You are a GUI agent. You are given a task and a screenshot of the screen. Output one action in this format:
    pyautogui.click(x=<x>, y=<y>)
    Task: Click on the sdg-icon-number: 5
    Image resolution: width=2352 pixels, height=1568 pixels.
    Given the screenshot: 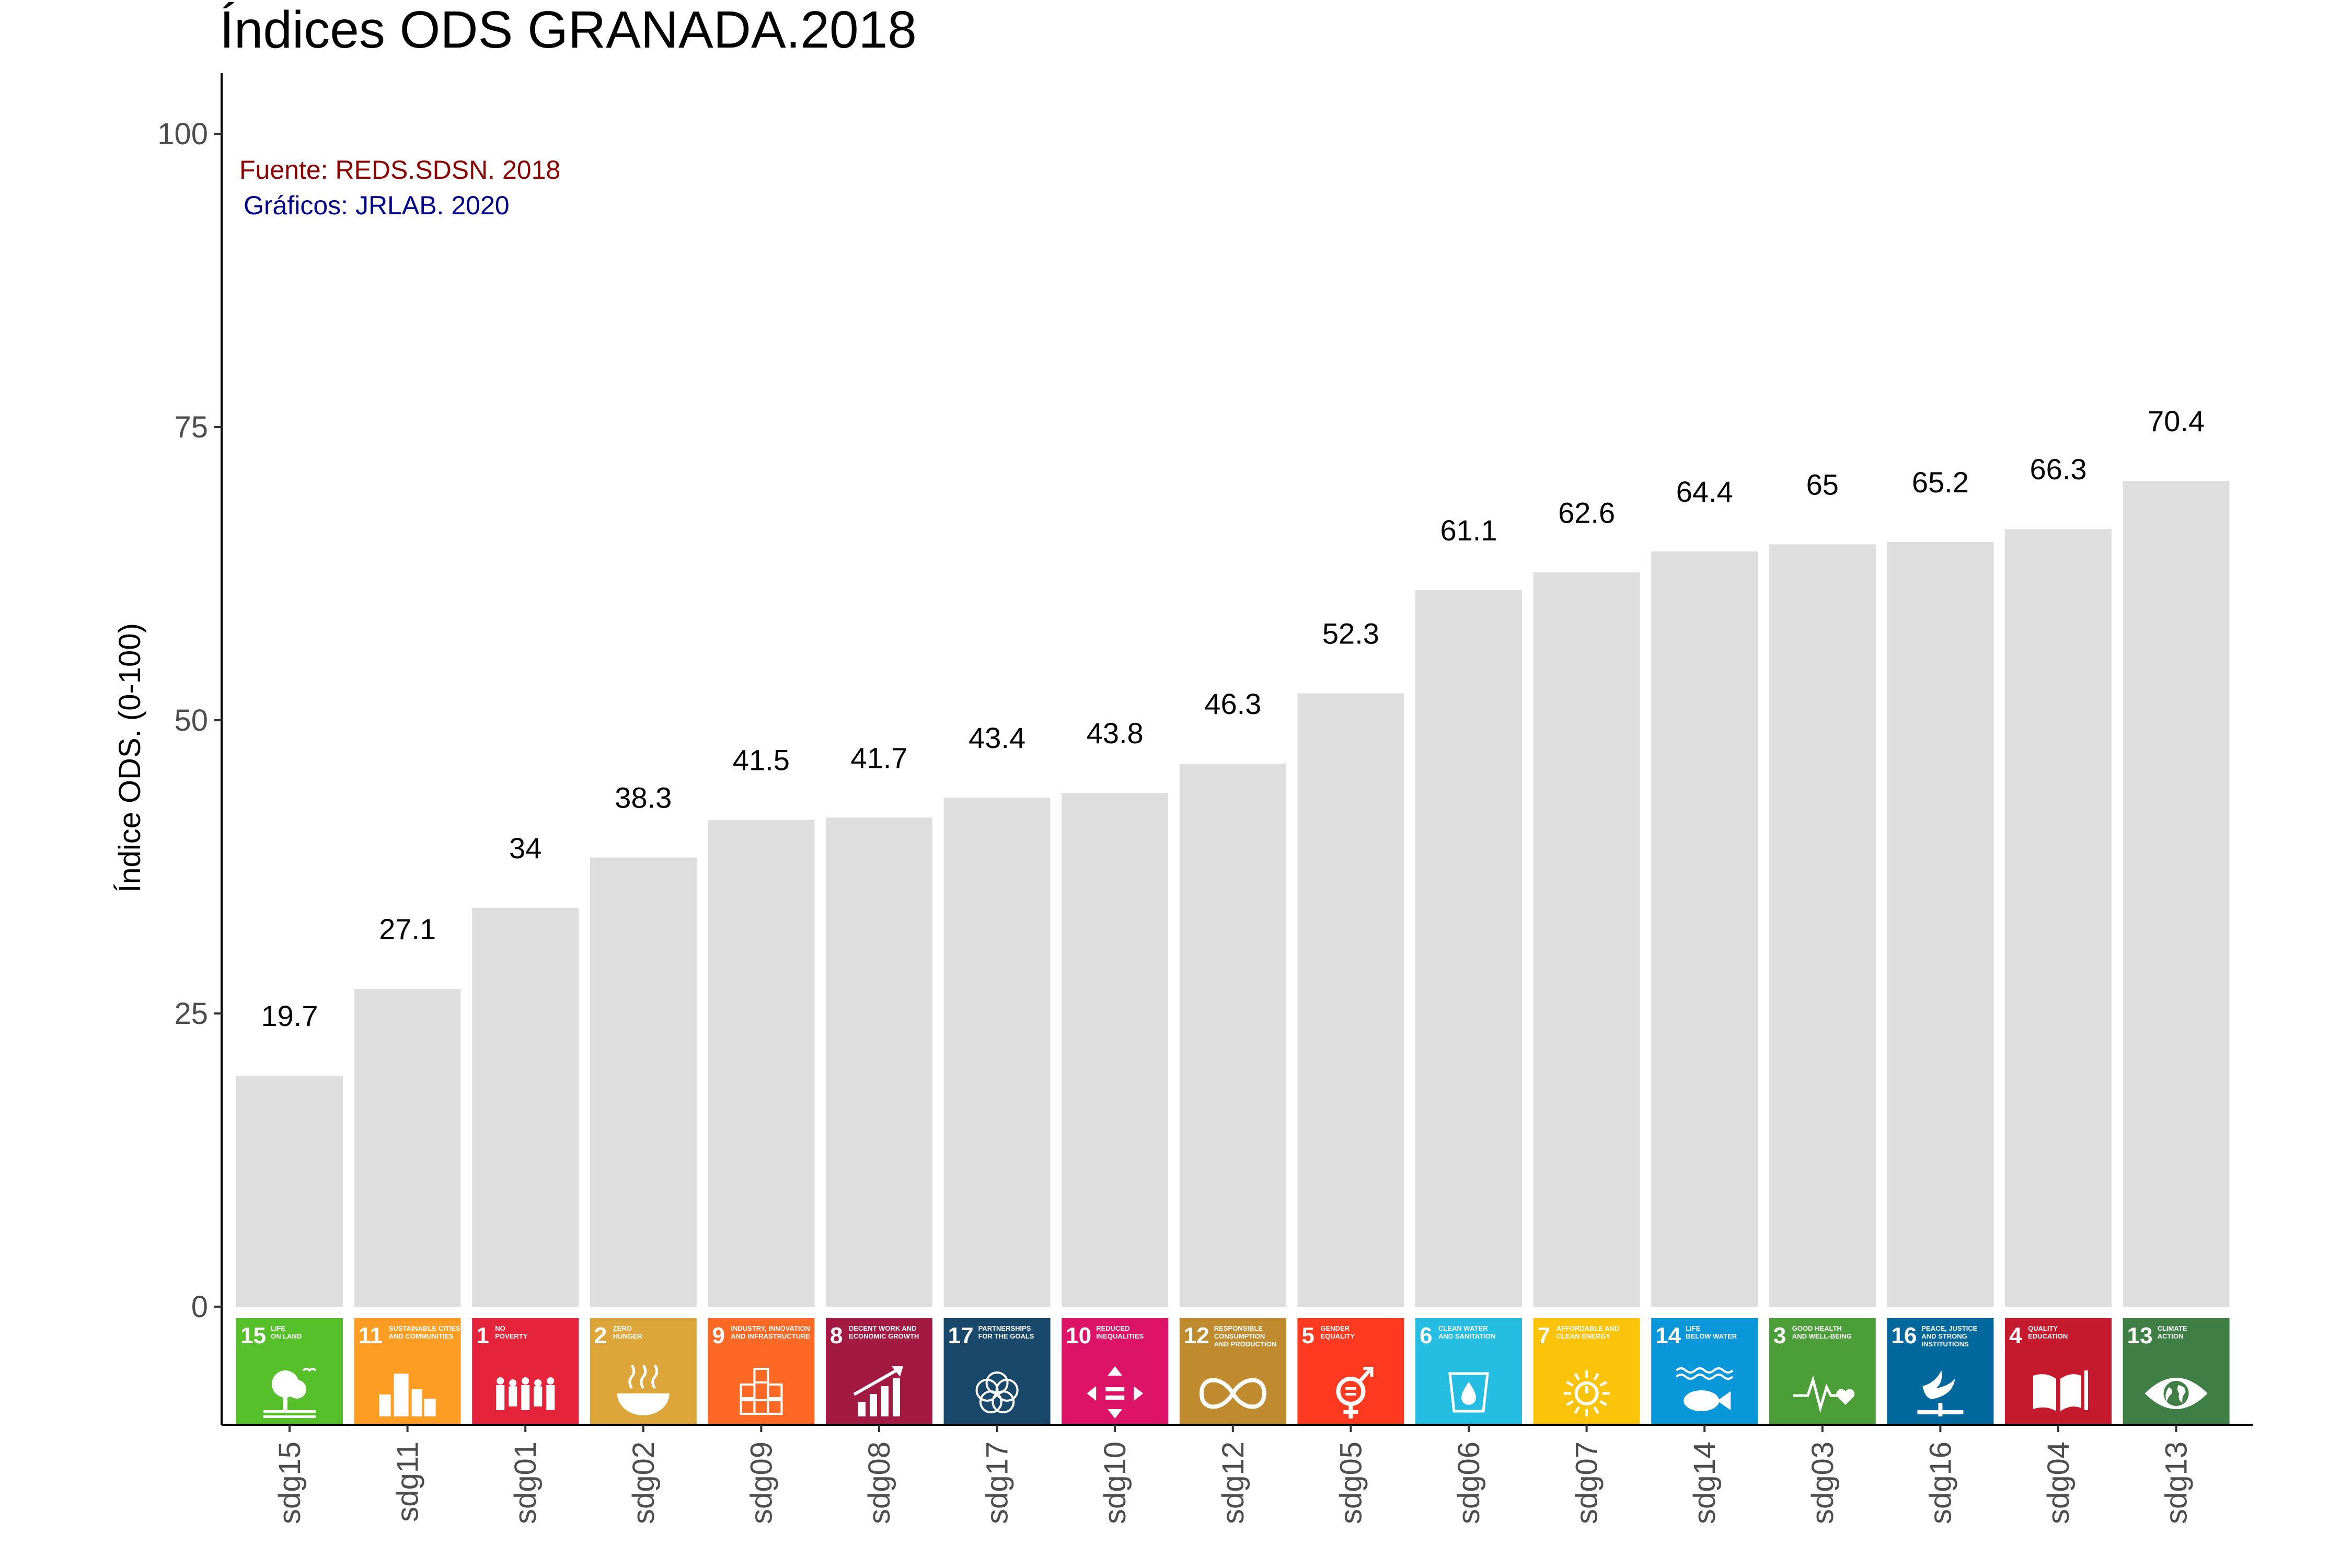 What is the action you would take?
    pyautogui.click(x=1307, y=1335)
    